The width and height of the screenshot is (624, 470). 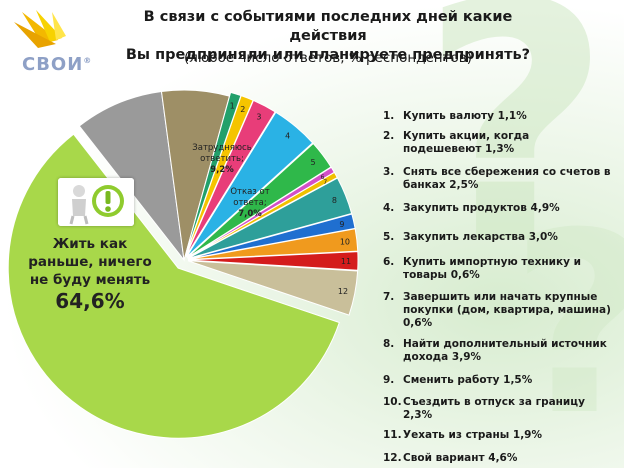 What do you see at coordinates (480, 237) in the screenshot?
I see `legend-text: Закупить лекарства 3,0%` at bounding box center [480, 237].